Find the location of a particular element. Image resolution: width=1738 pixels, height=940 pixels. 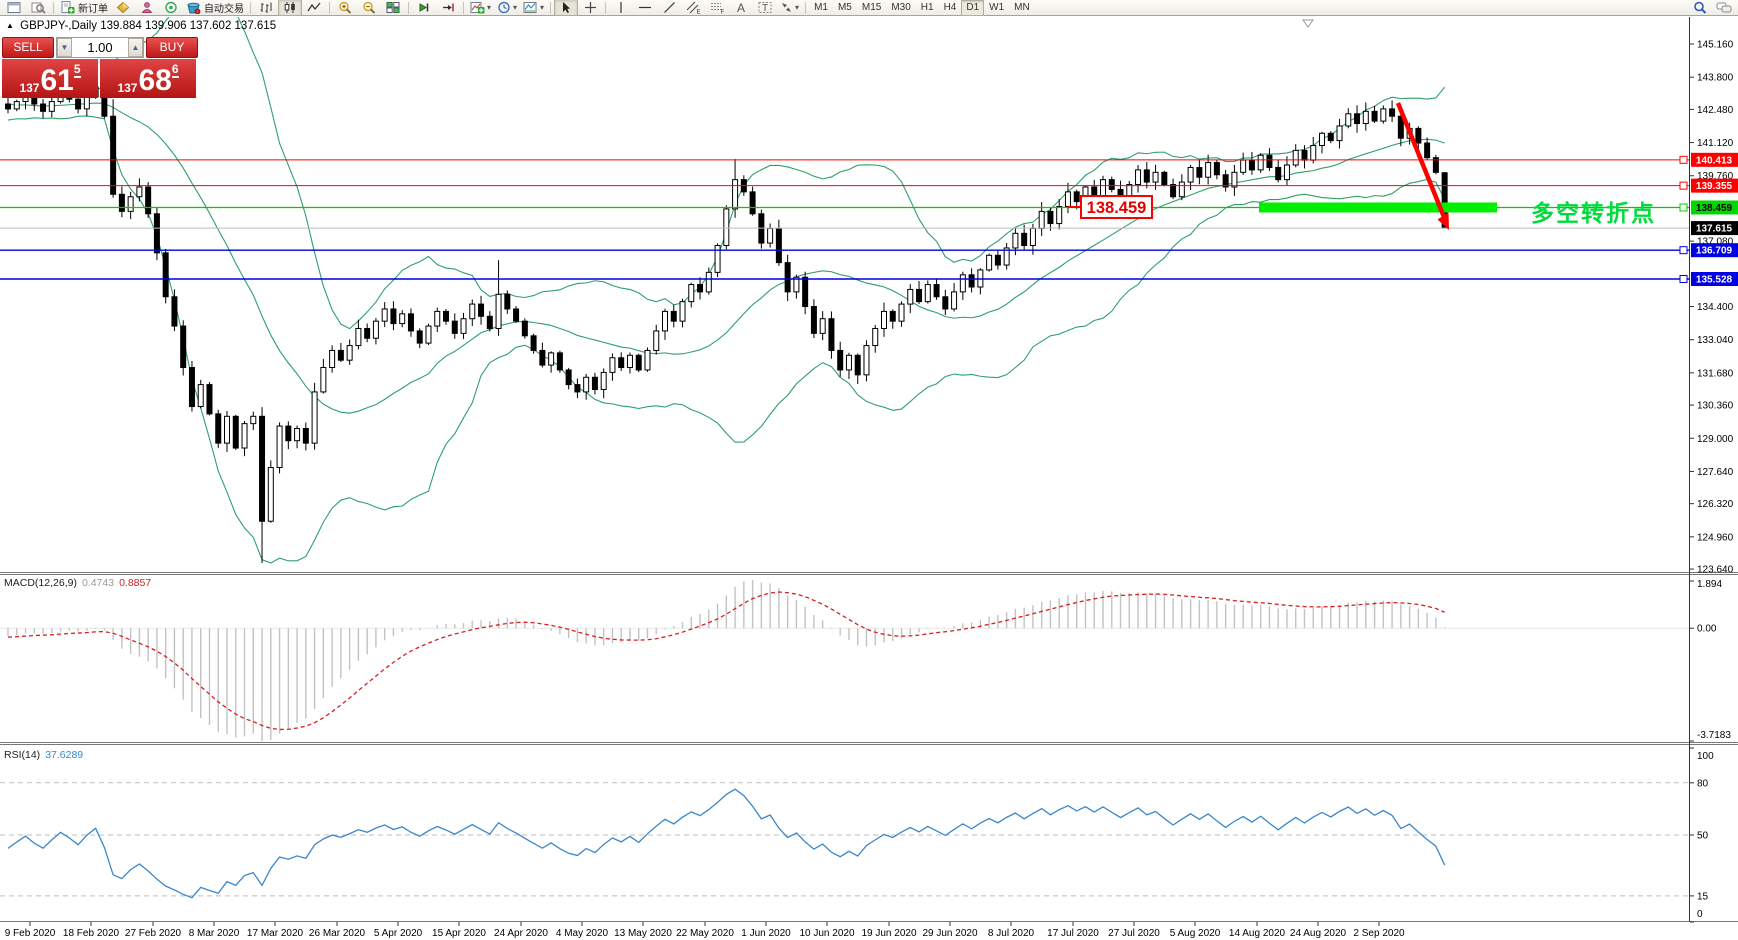

rsi-panel is located at coordinates (845, 840).